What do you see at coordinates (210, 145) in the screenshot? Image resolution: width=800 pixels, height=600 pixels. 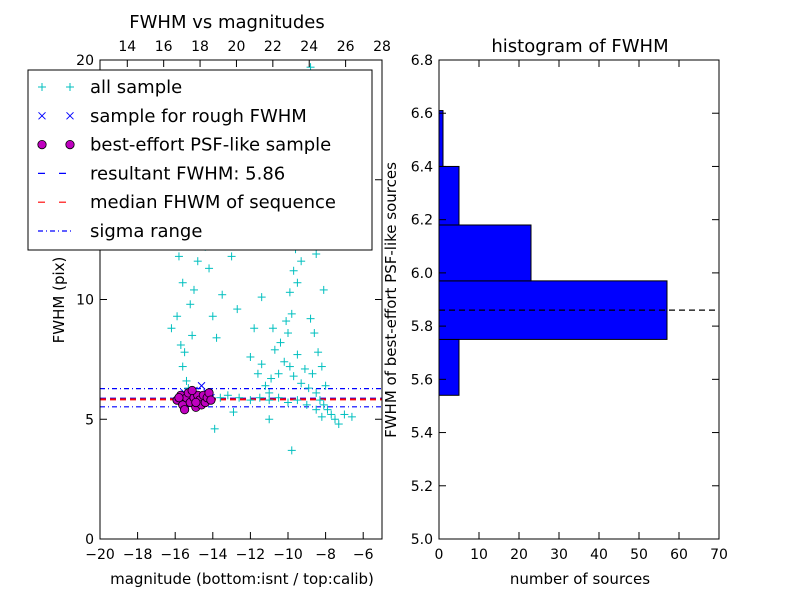 I see `legend-label-2: best-effort PSF-like sample` at bounding box center [210, 145].